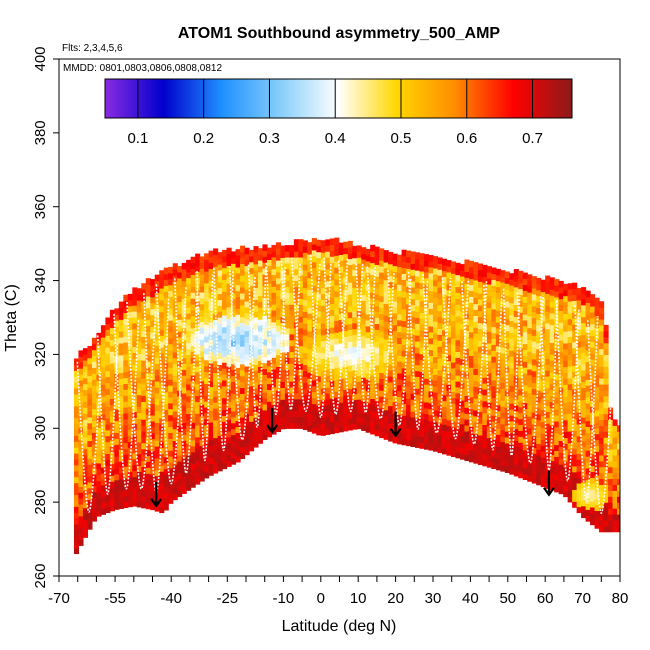 This screenshot has width=650, height=650. I want to click on flight-trace, so click(601, 417).